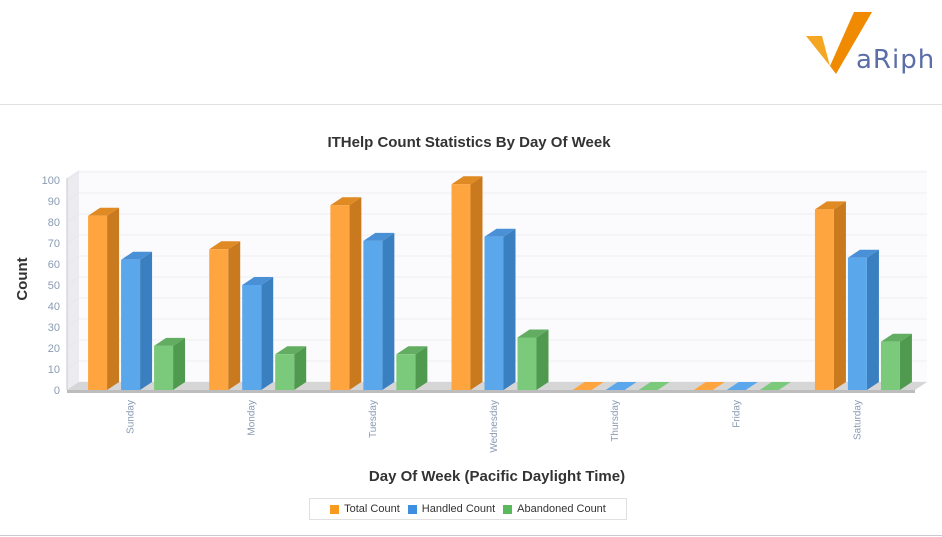  I want to click on x-tick-label: Saturday, so click(857, 420).